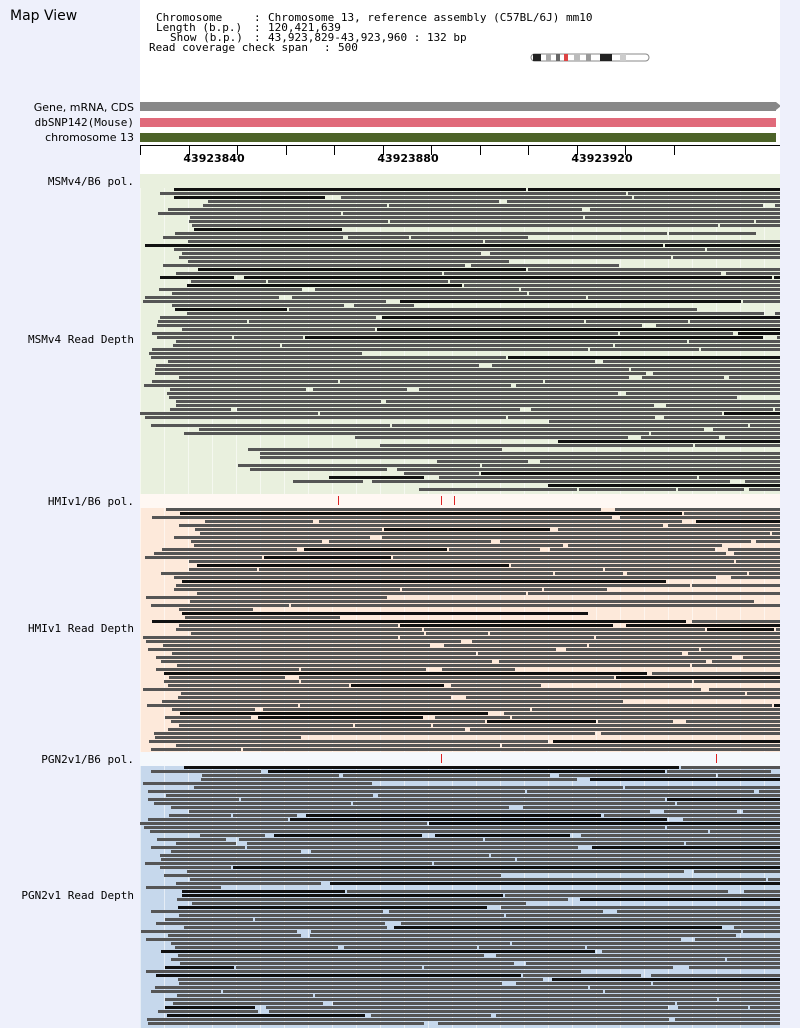 This screenshot has height=1028, width=800. Describe the element at coordinates (454, 500) in the screenshot. I see `snv-marker` at that location.